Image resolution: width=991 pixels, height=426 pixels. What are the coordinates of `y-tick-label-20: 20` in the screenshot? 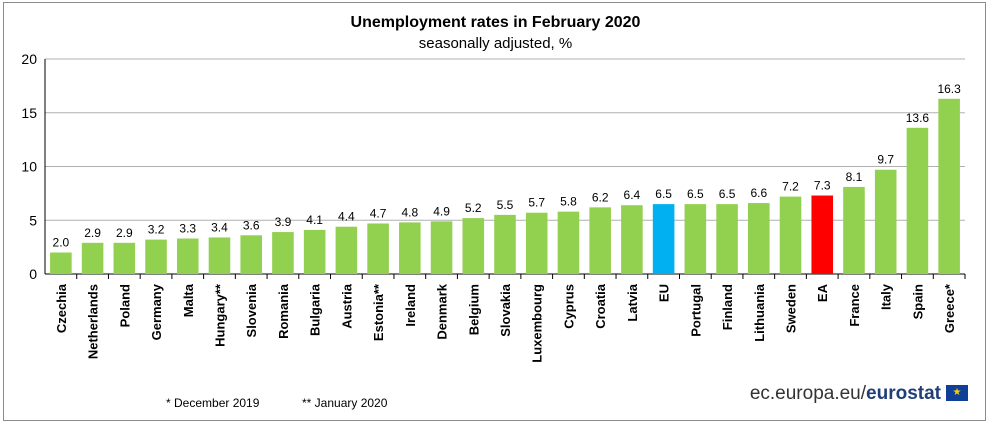 It's located at (29, 59).